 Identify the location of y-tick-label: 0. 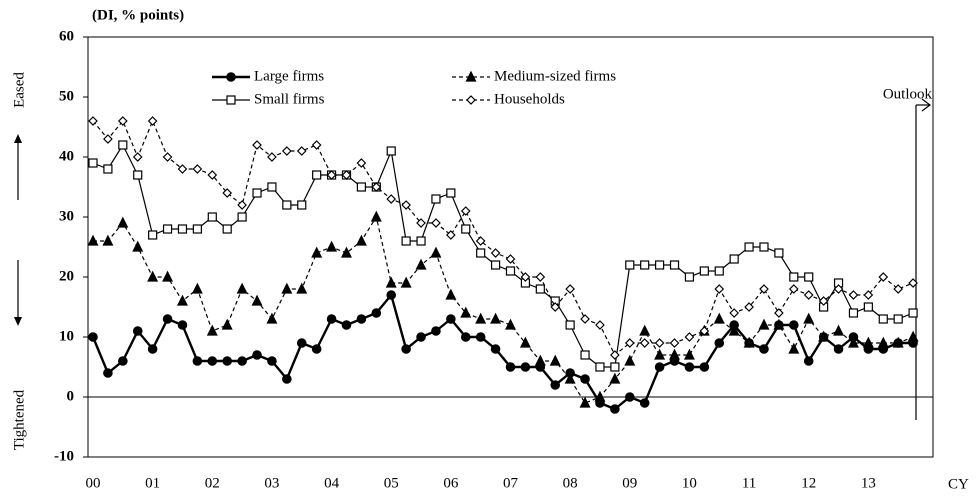
(71, 396).